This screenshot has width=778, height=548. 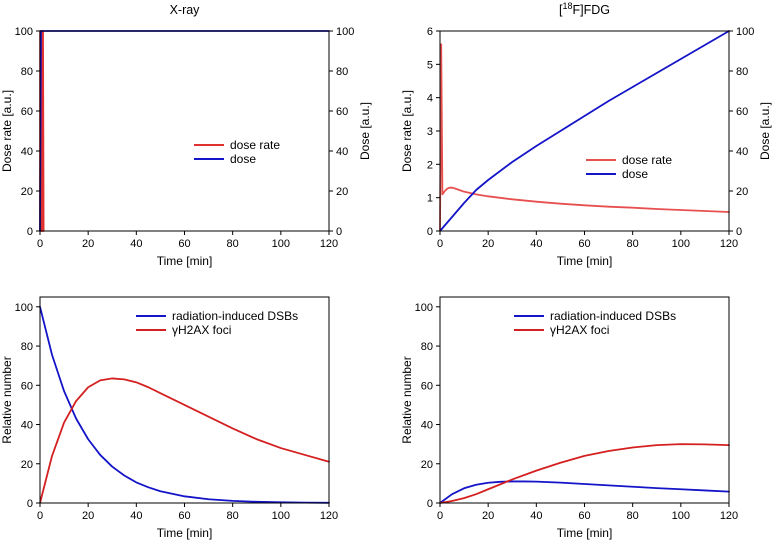 I want to click on y-tick-label: 6, so click(x=430, y=32).